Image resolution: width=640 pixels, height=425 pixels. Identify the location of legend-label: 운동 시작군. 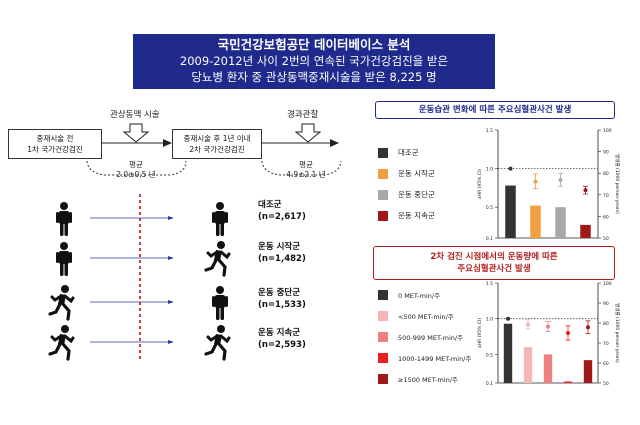
(416, 173).